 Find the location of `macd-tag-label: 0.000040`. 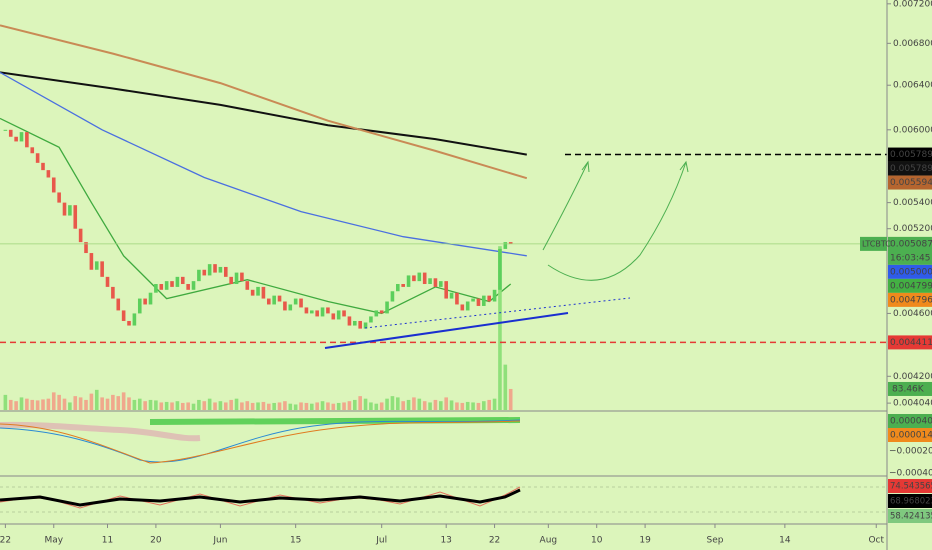

macd-tag-label: 0.000040 is located at coordinates (911, 422).